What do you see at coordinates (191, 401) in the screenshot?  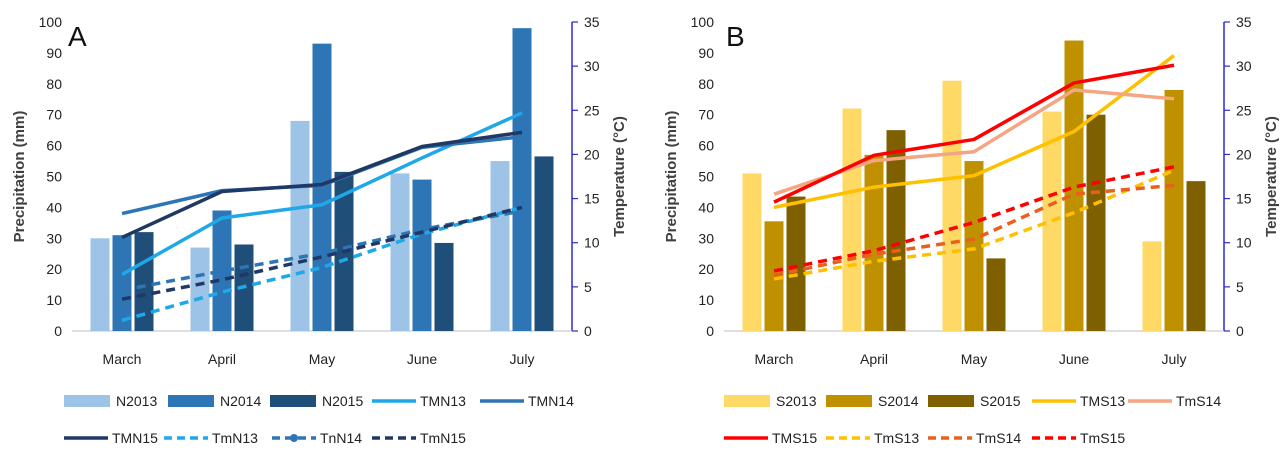 I see `legend-swatch-n2014` at bounding box center [191, 401].